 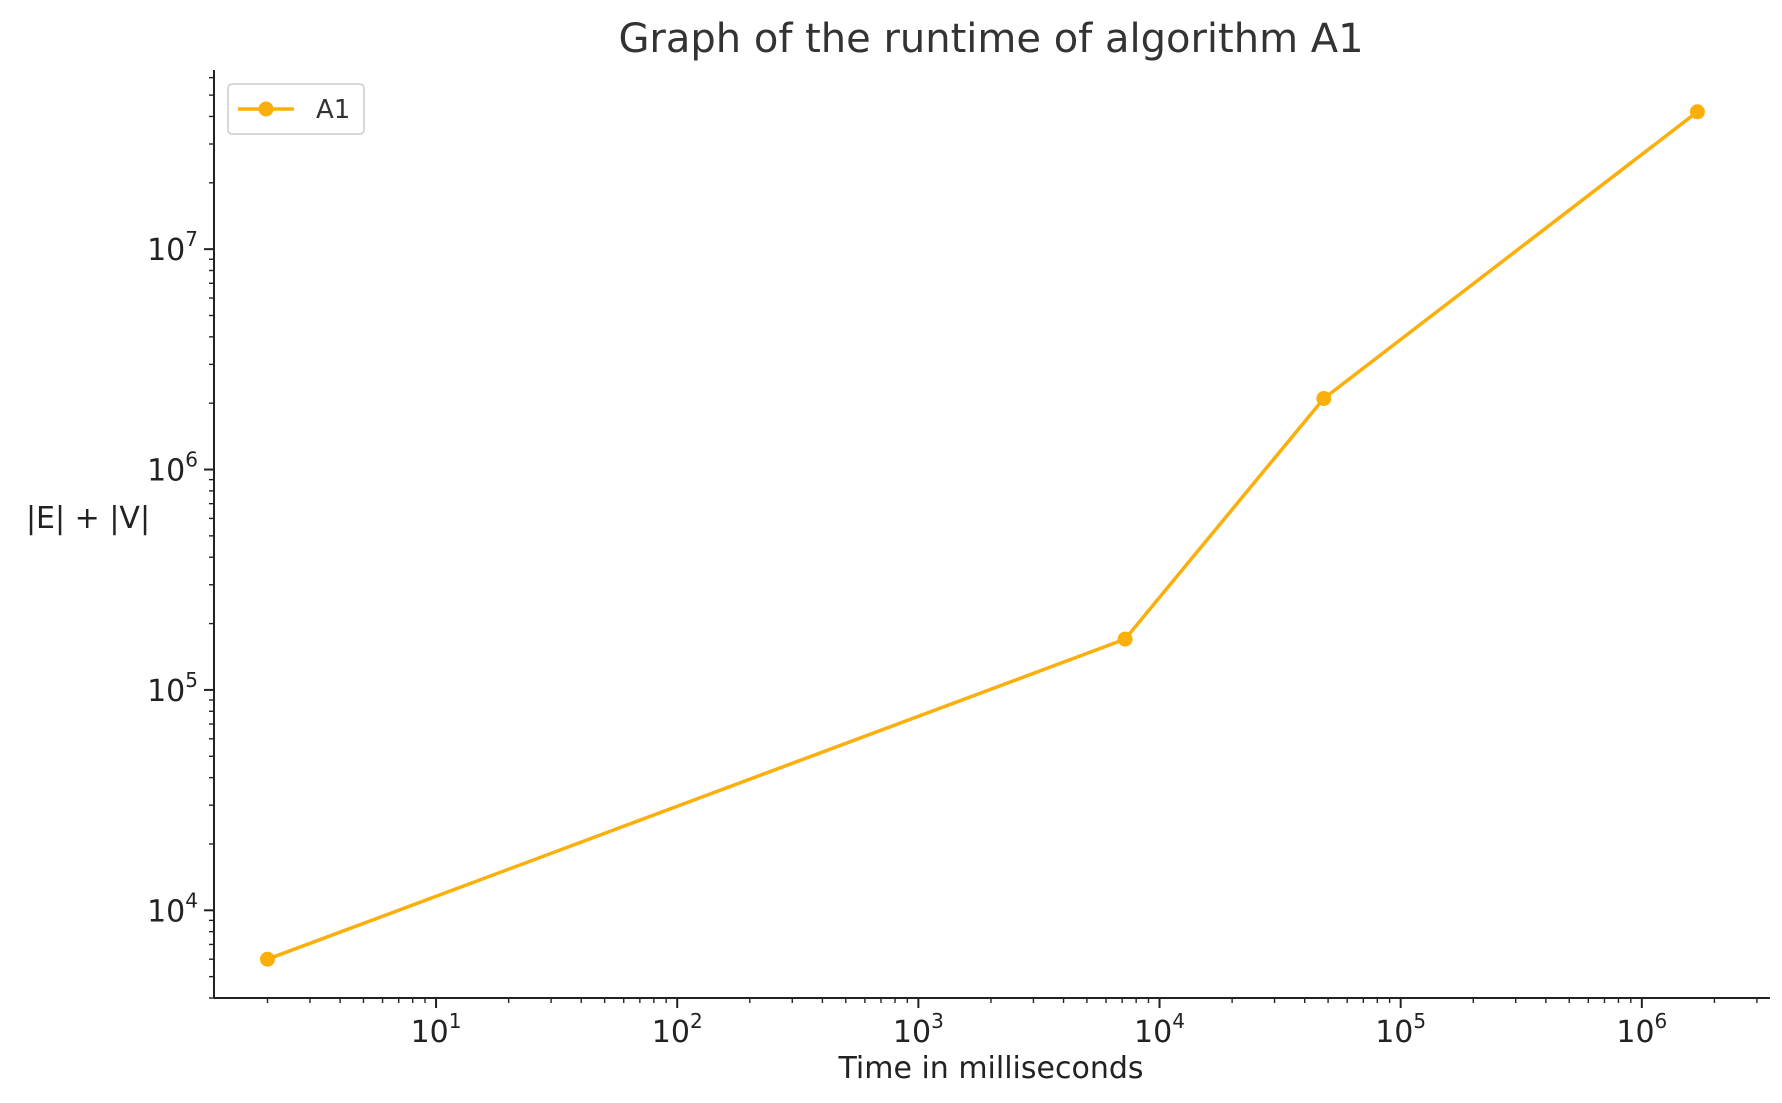 I want to click on x-tick-label: 10³, so click(x=918, y=1029).